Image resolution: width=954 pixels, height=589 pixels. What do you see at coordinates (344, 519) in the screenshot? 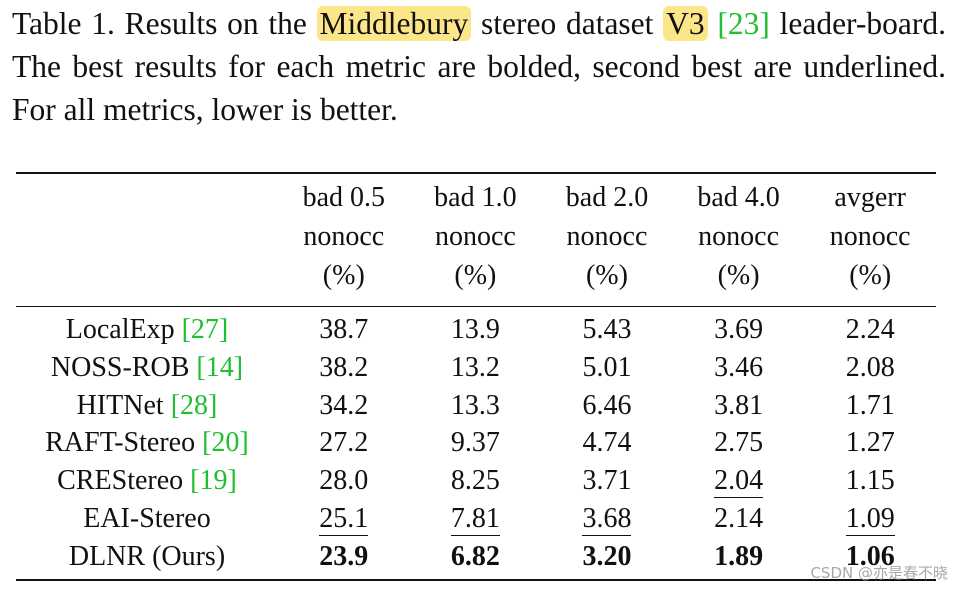
I see `second-best-value-cell: 25.1` at bounding box center [344, 519].